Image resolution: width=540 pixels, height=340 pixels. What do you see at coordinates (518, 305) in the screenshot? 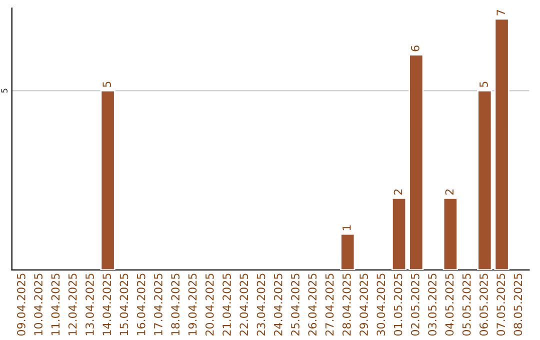
I see `x-tick-label: 08.05.2025` at bounding box center [518, 305].